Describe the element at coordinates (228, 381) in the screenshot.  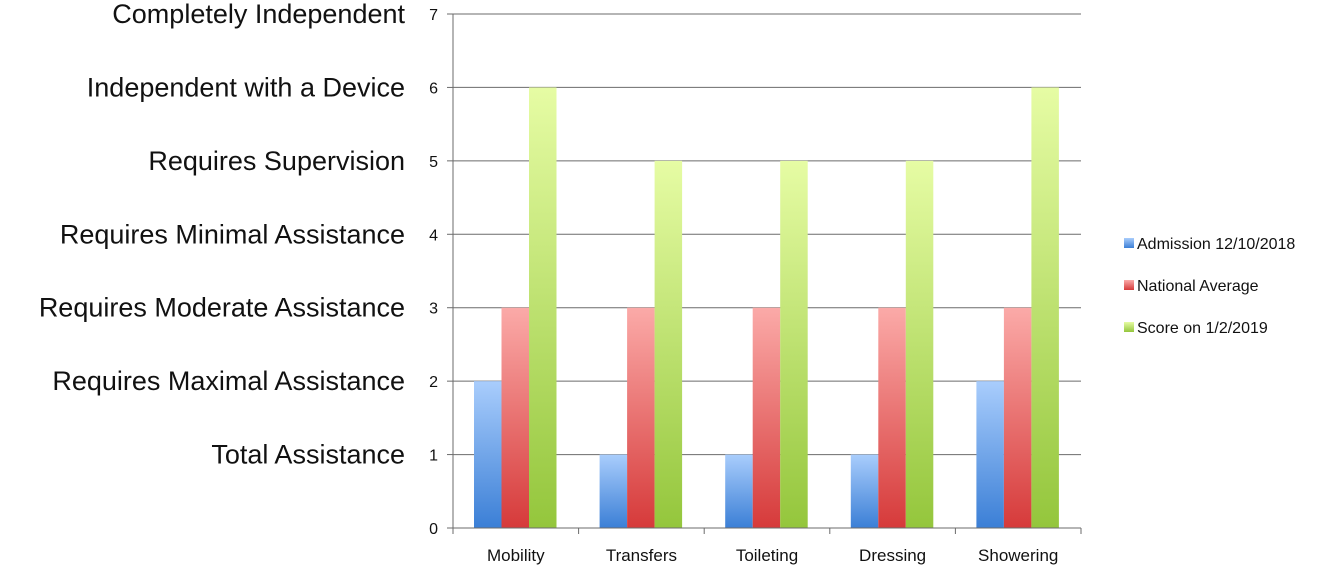
I see `level-label: Requires Maximal Assistance` at that location.